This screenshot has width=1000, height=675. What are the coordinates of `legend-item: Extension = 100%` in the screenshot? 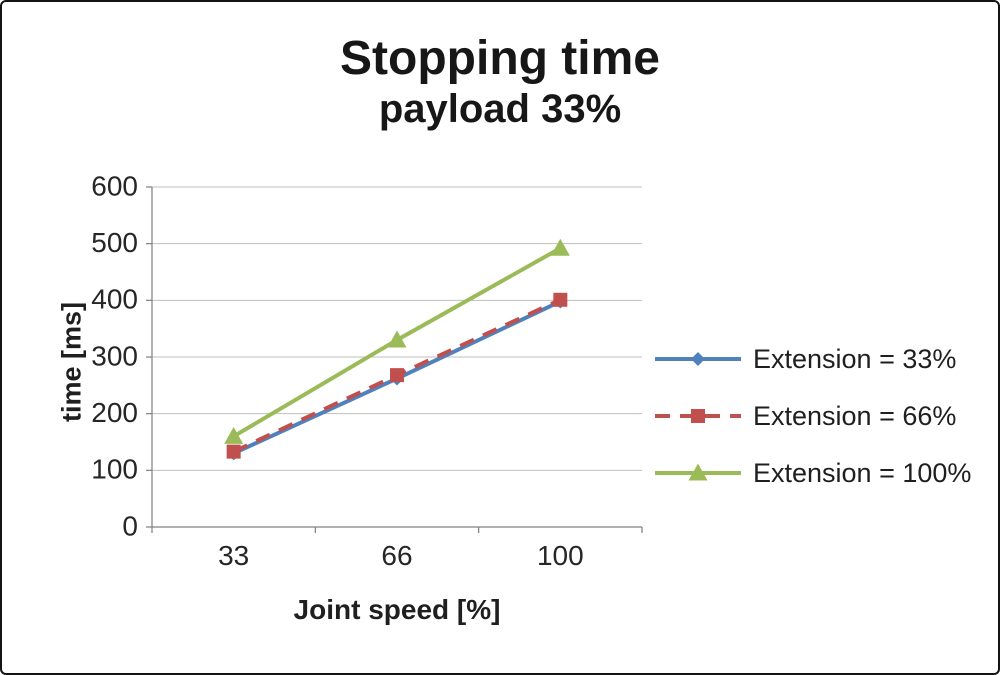 It's located at (812, 473).